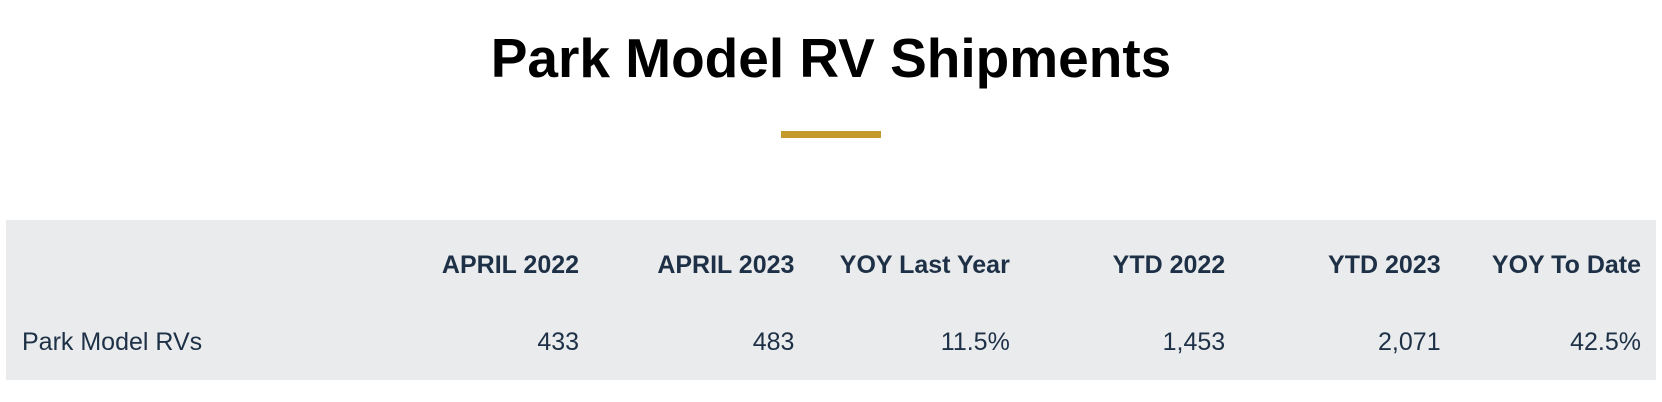  What do you see at coordinates (112, 342) in the screenshot?
I see `row-label: Park Model RVs` at bounding box center [112, 342].